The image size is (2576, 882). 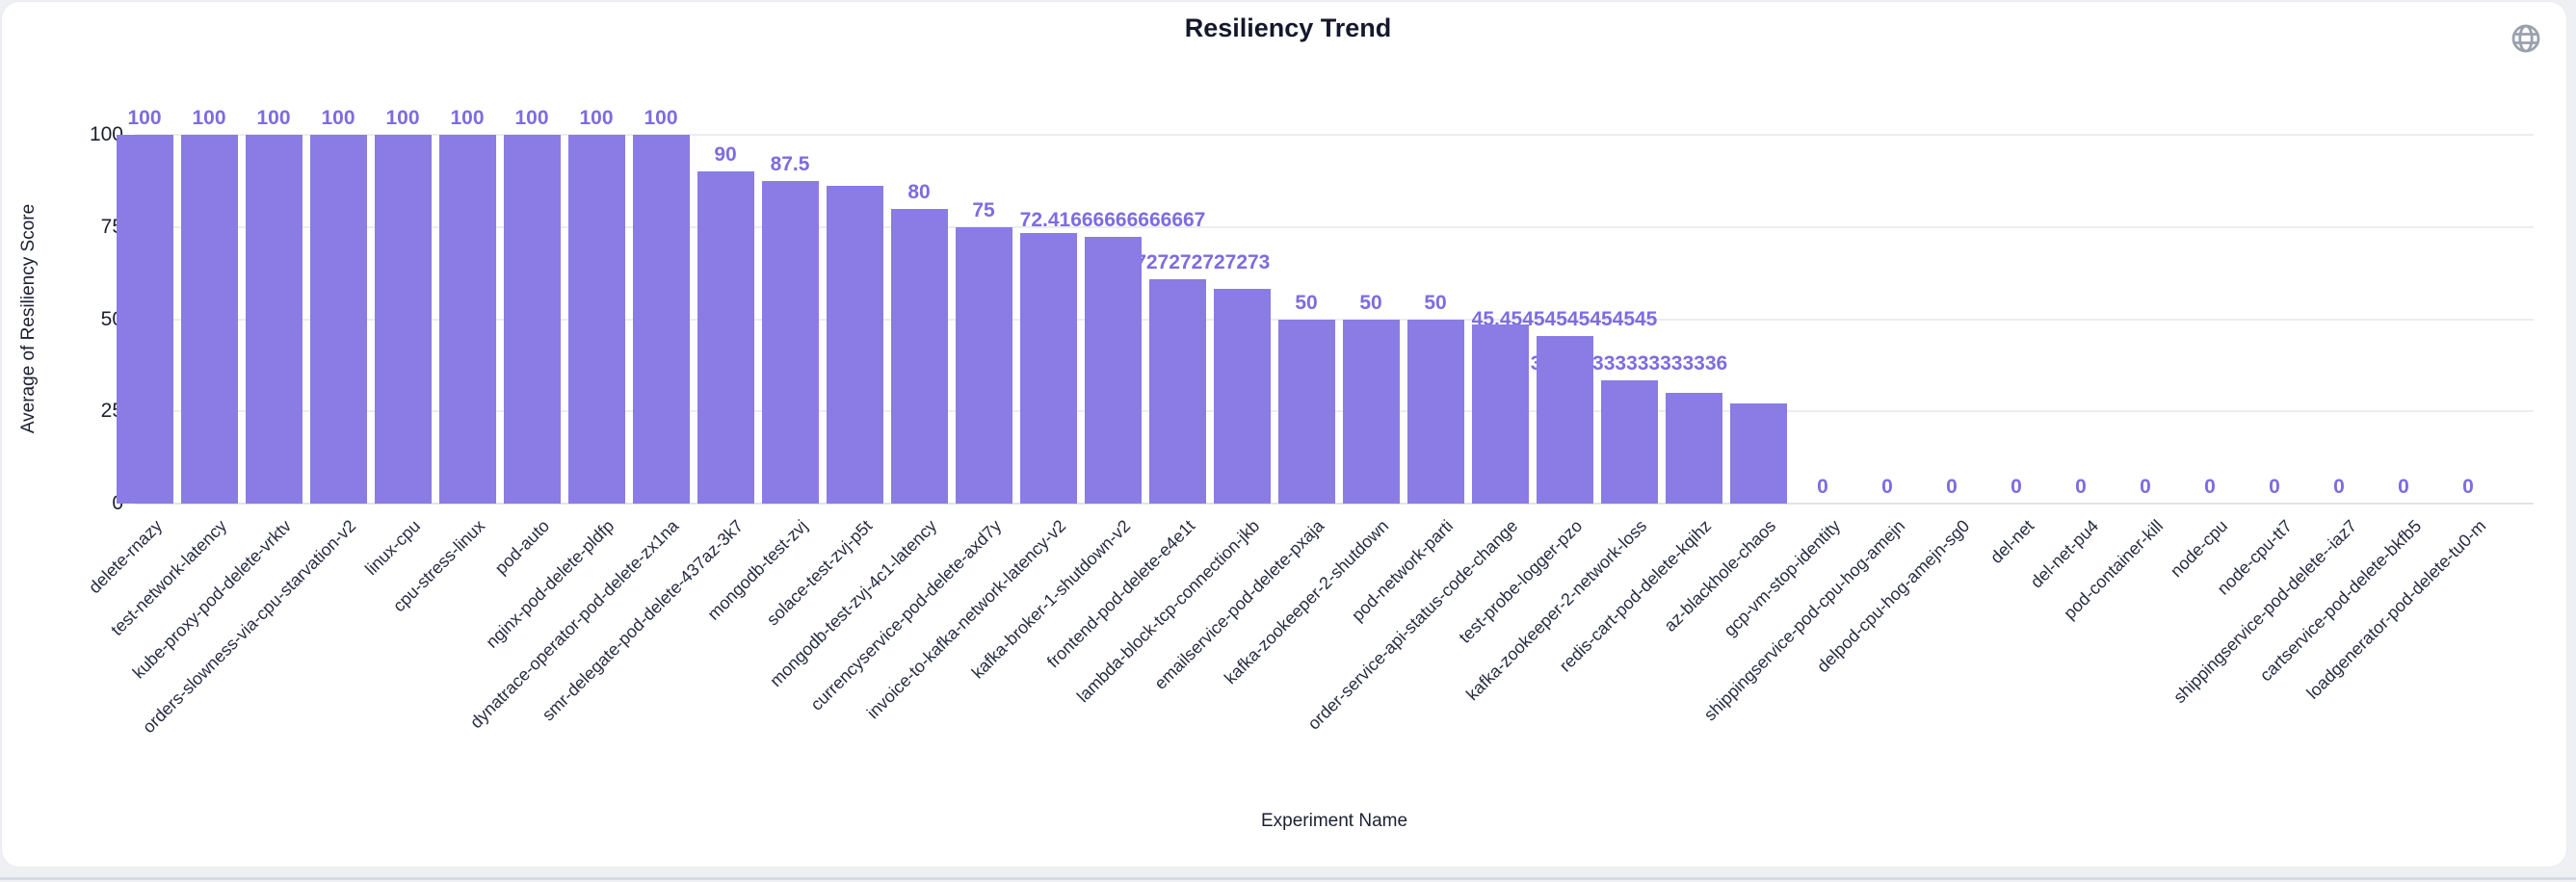 I want to click on bar-smr-delegate-pod-delete-437az-3k7, so click(x=725, y=337).